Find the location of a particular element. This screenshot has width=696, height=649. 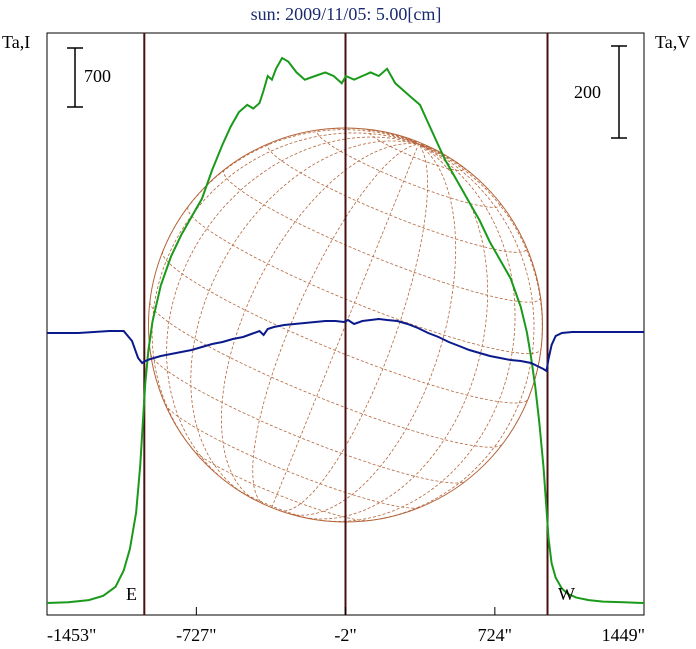

x-tick-label: -1453" is located at coordinates (71, 635).